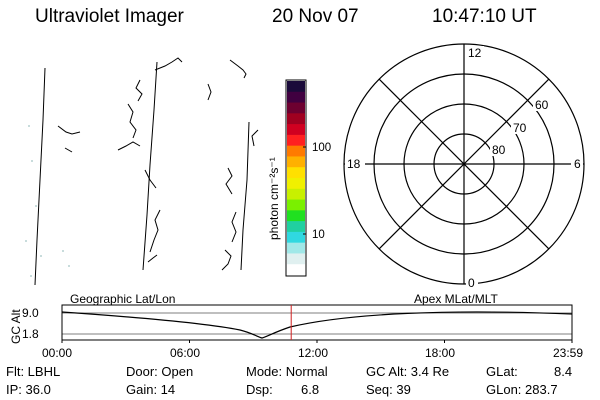 Image resolution: width=600 pixels, height=400 pixels. Describe the element at coordinates (313, 353) in the screenshot. I see `time-label-1200: 12:00` at that location.